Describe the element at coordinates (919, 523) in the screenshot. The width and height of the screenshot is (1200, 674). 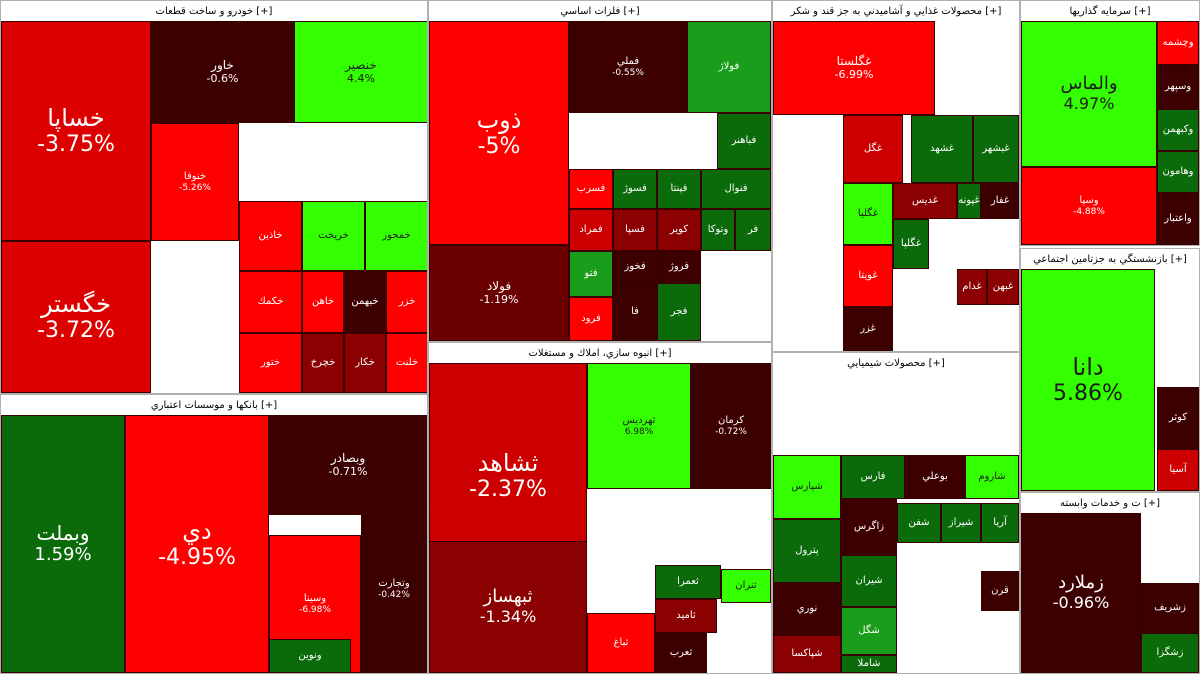
I see `stock-tile: شفن` at that location.